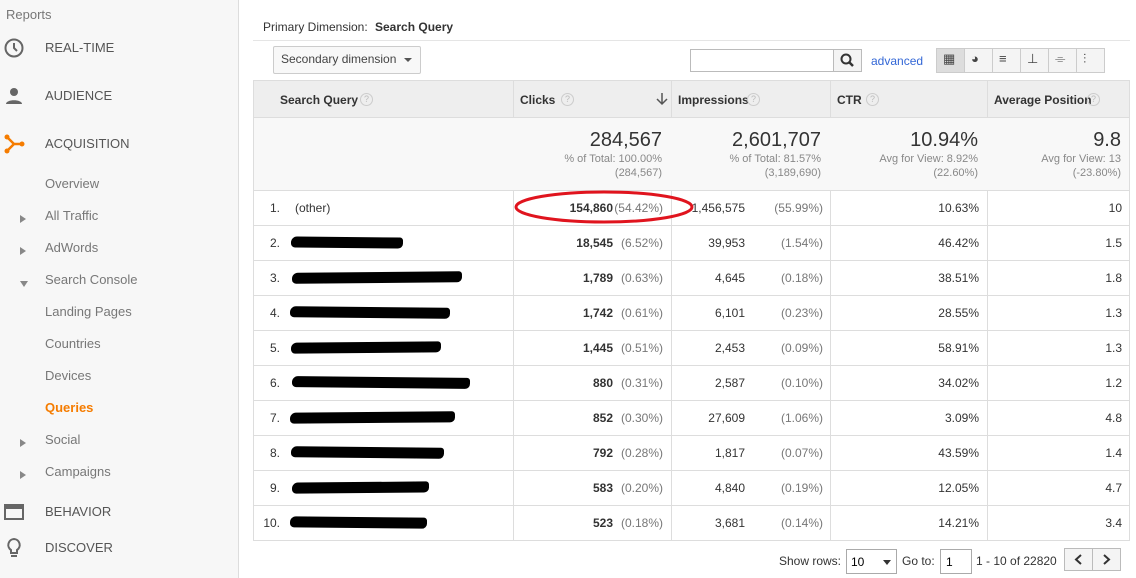  I want to click on search-button-svg, so click(847, 60).